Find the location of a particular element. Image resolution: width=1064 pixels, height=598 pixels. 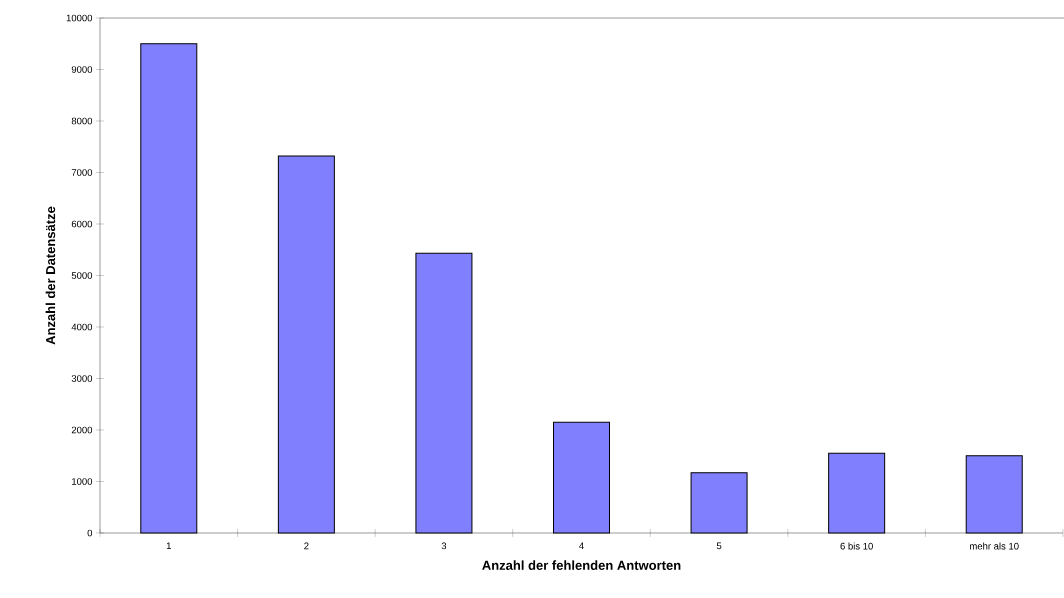

x-tick-label: 5 is located at coordinates (719, 546).